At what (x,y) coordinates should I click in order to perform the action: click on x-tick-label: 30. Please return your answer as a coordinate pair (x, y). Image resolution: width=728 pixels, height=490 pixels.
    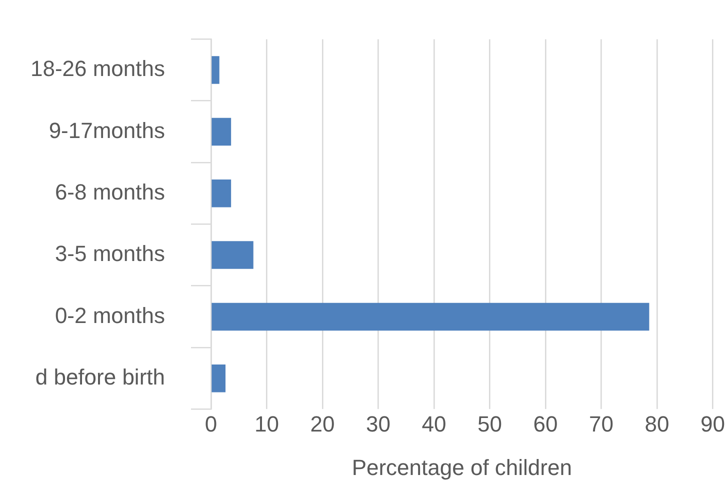
    Looking at the image, I should click on (378, 423).